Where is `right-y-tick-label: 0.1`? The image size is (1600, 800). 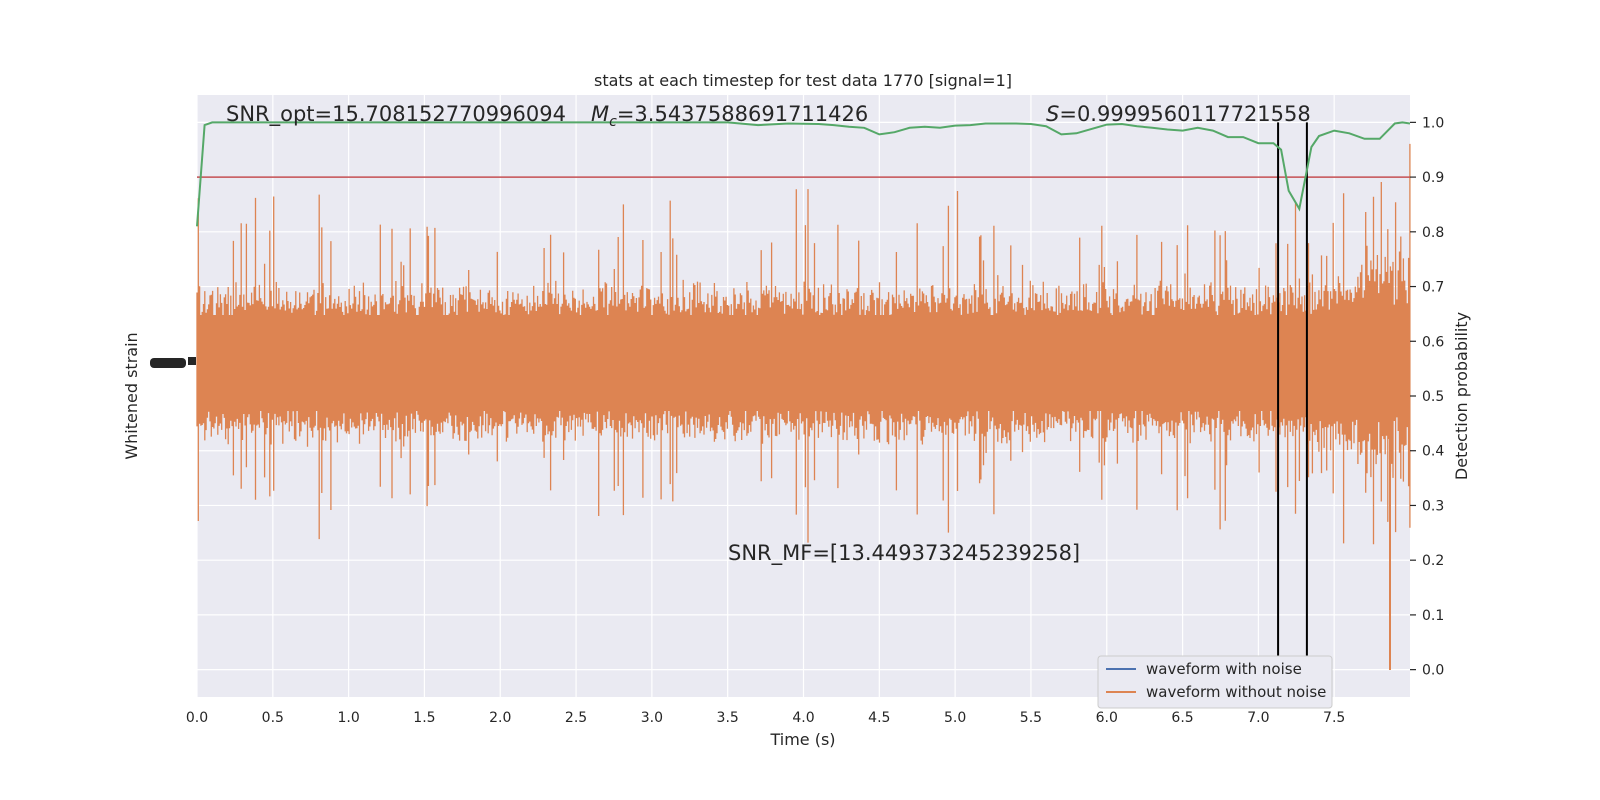 right-y-tick-label: 0.1 is located at coordinates (1433, 616).